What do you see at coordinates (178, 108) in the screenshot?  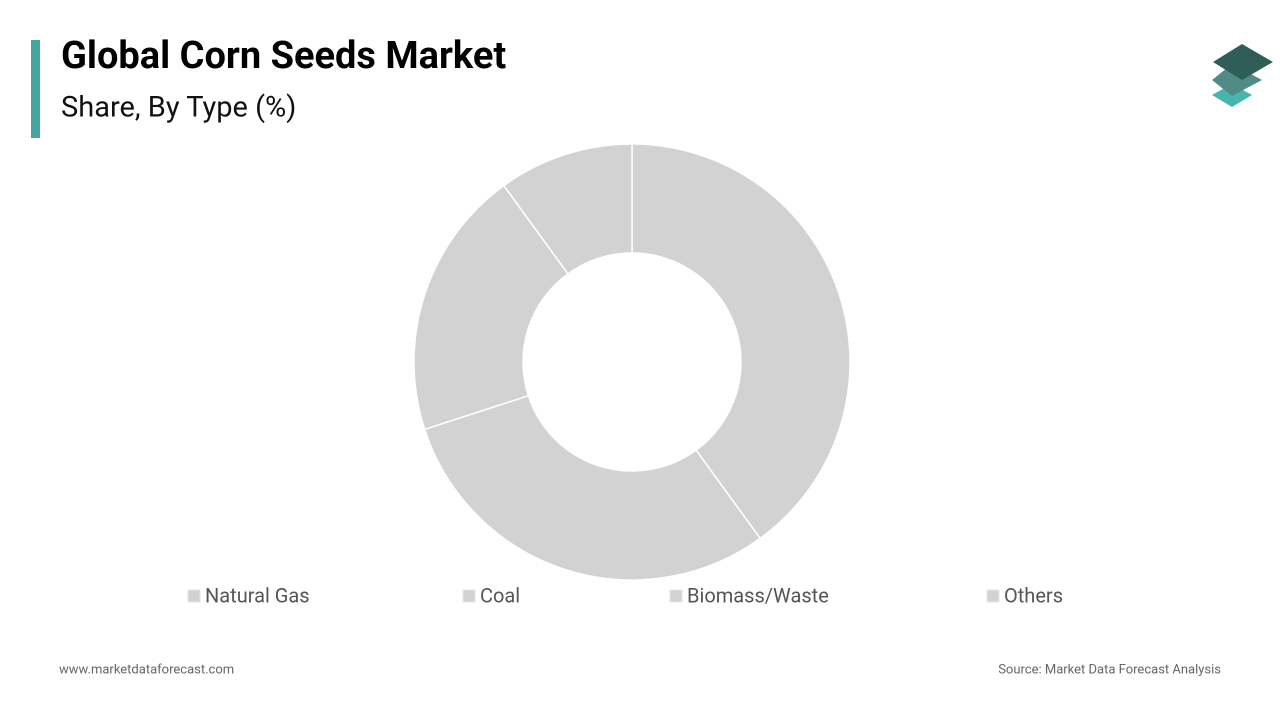 I see `chart-subtitle: Share, By Type (%)` at bounding box center [178, 108].